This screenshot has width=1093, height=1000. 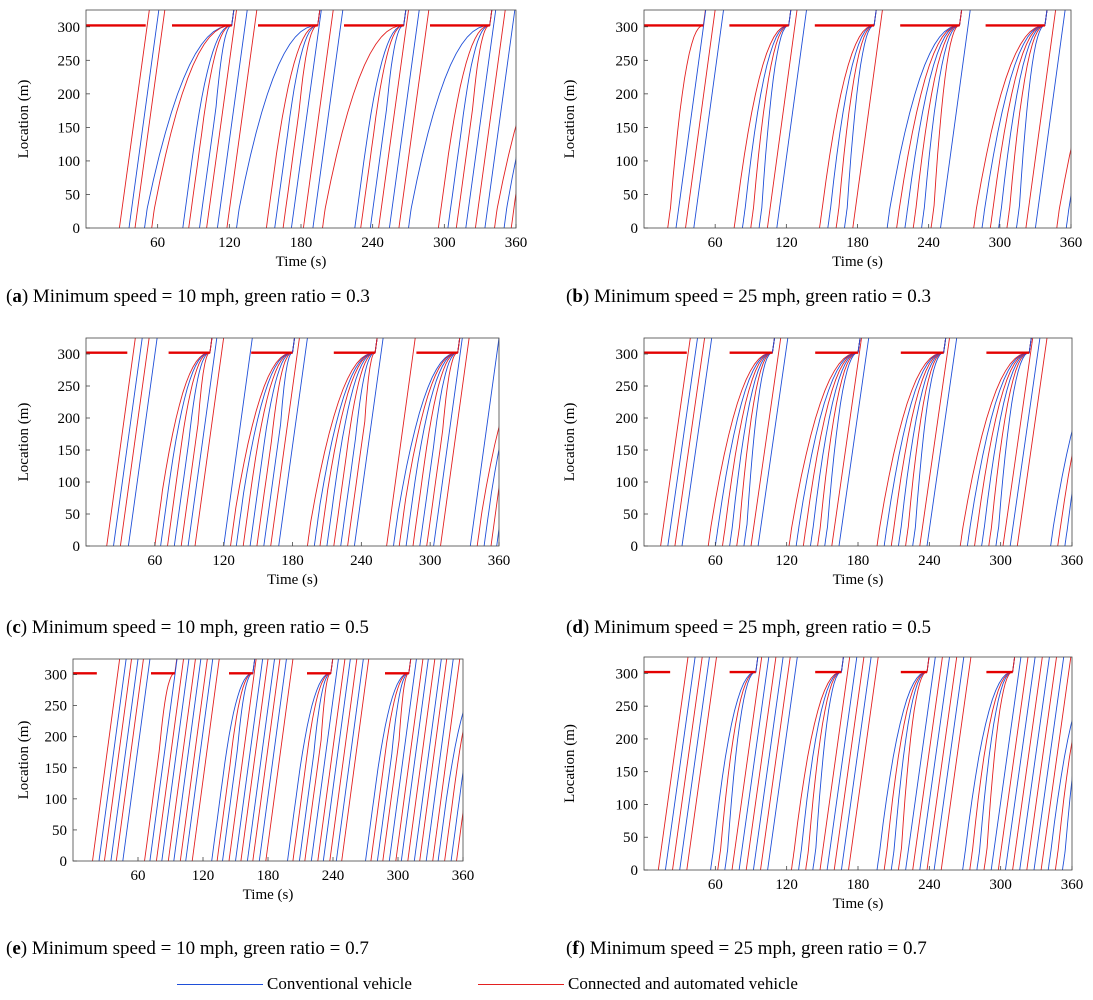 I want to click on legend-item-connected: Connected and automated vehicle, so click(x=638, y=984).